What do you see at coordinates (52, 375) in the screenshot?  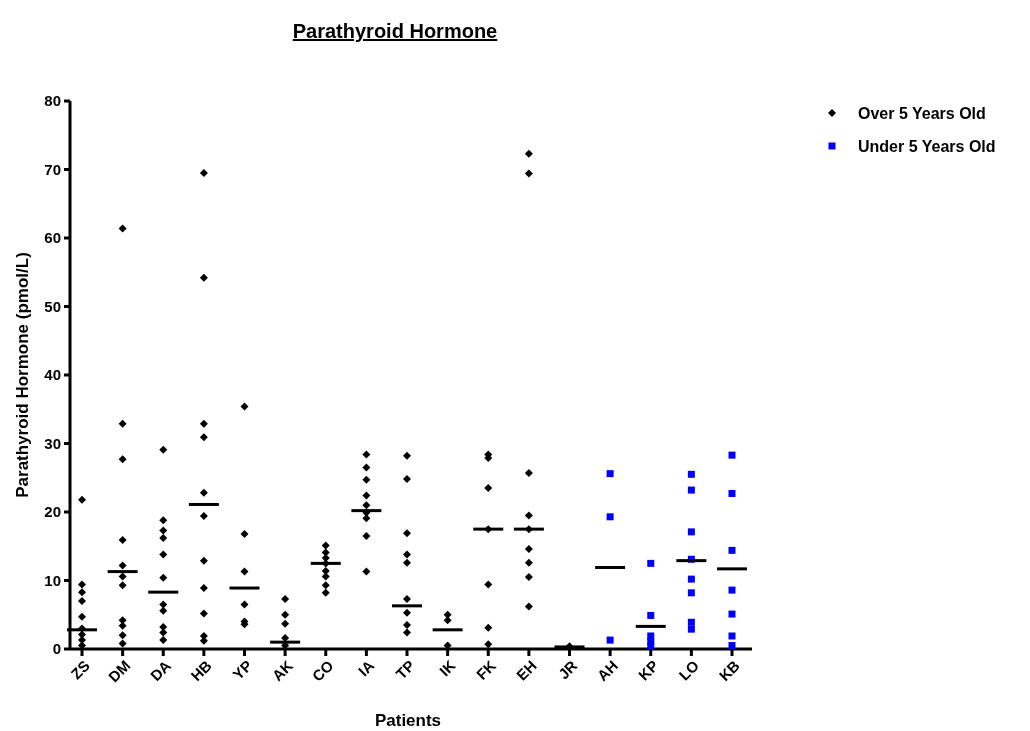 I see `y-tick-label: 40` at bounding box center [52, 375].